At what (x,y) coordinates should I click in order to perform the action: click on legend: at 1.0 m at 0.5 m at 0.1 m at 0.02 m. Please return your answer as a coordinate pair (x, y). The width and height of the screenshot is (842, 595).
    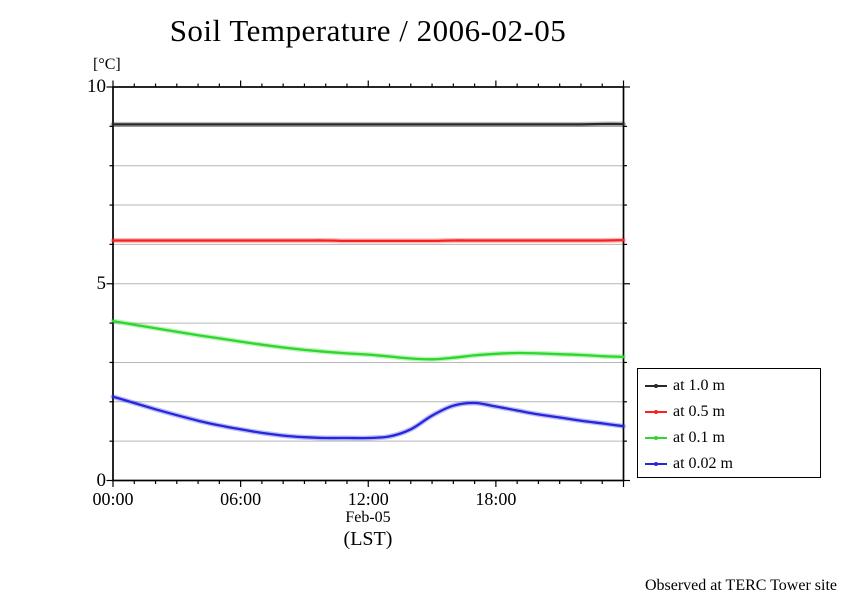
    Looking at the image, I should click on (729, 423).